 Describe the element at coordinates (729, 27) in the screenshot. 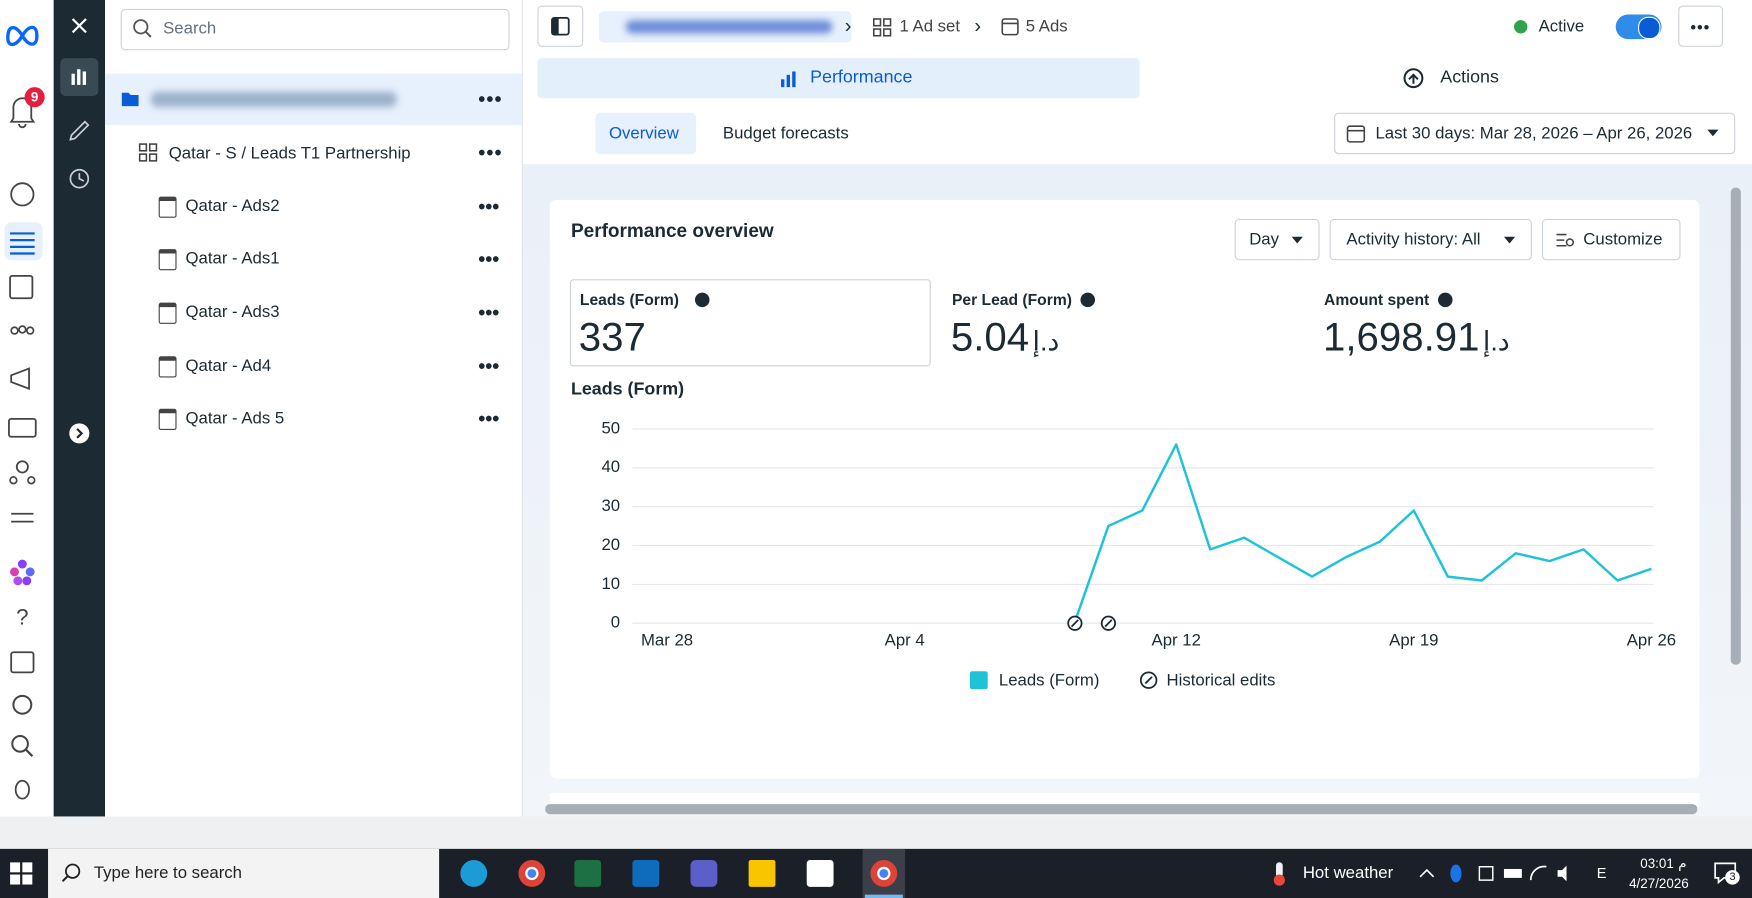

I see `blurred-name` at that location.